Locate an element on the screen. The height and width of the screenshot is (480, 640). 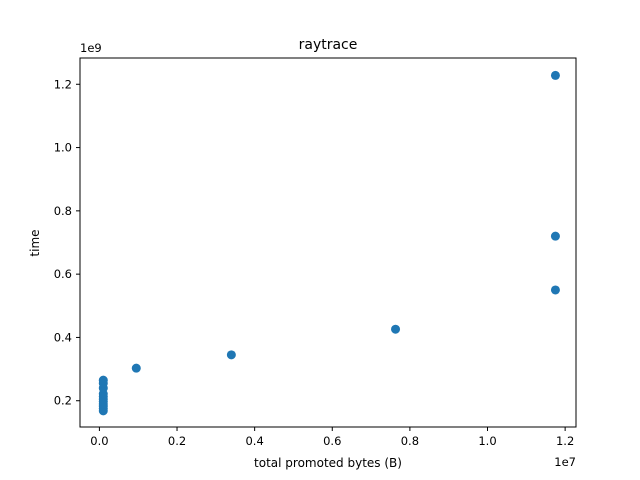
y-tick-label-4: 1.0 is located at coordinates (63, 148).